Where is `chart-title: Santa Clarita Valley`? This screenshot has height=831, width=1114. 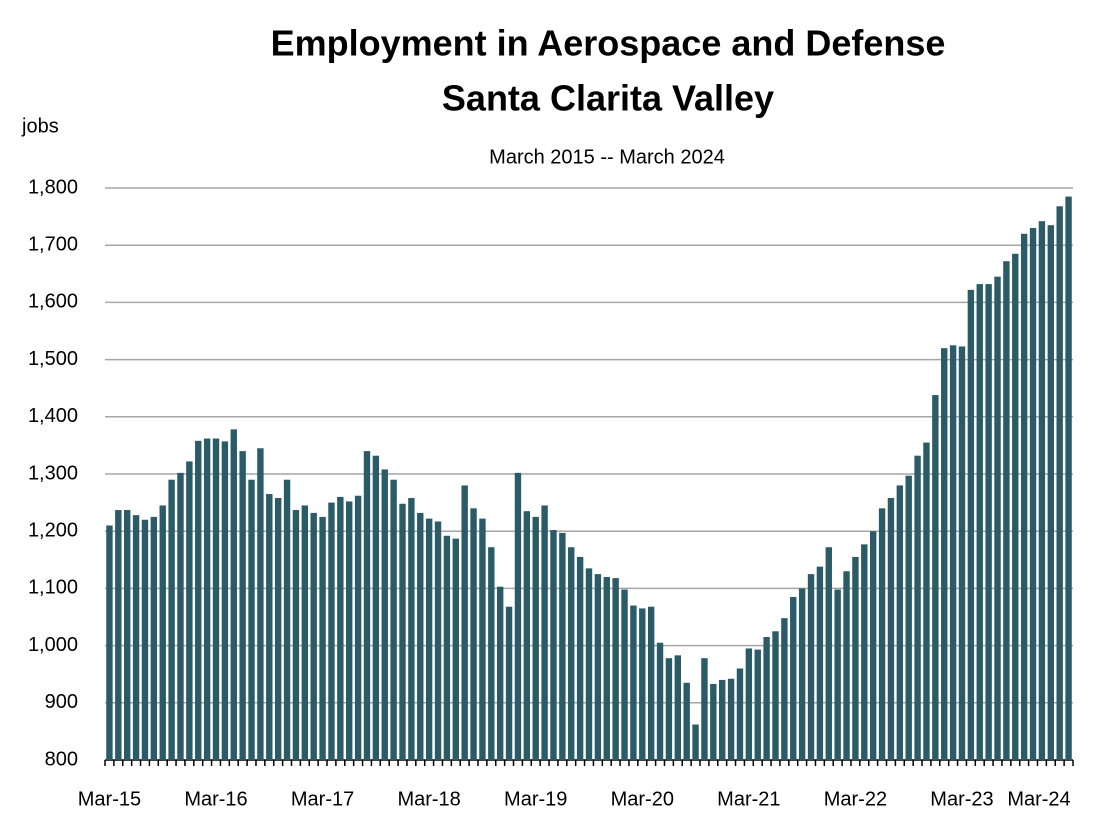 chart-title: Santa Clarita Valley is located at coordinates (608, 98).